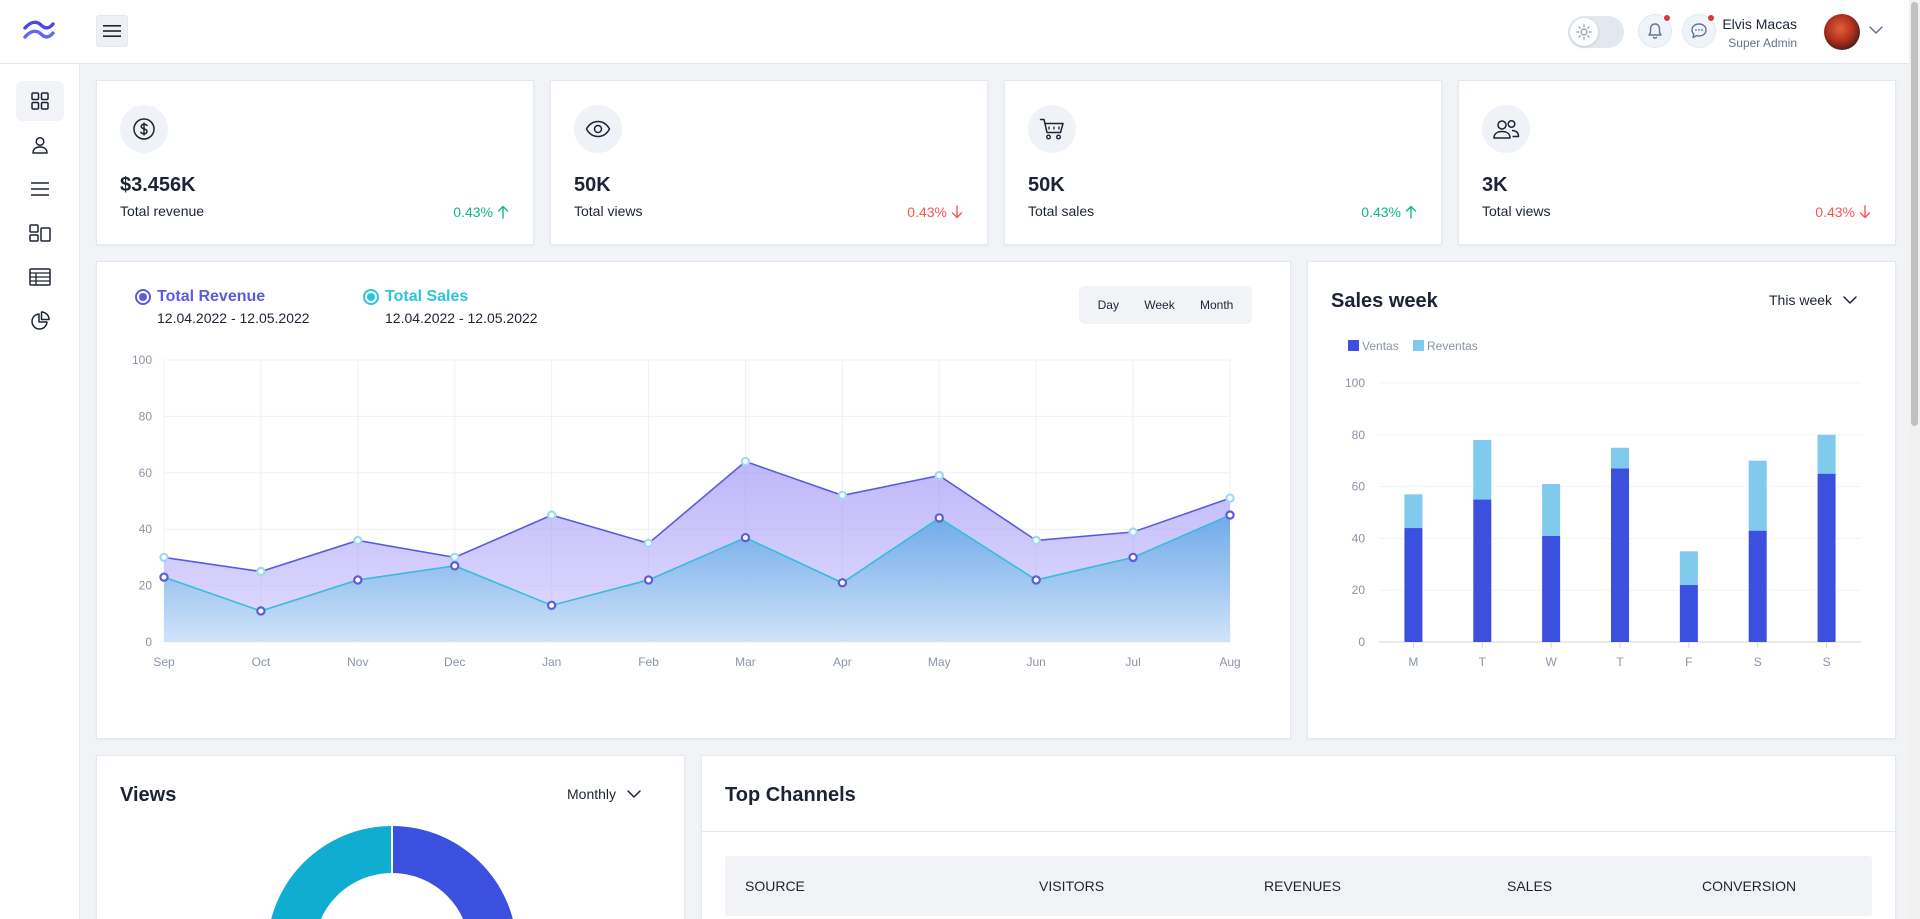  I want to click on cart-icon, so click(1051, 129).